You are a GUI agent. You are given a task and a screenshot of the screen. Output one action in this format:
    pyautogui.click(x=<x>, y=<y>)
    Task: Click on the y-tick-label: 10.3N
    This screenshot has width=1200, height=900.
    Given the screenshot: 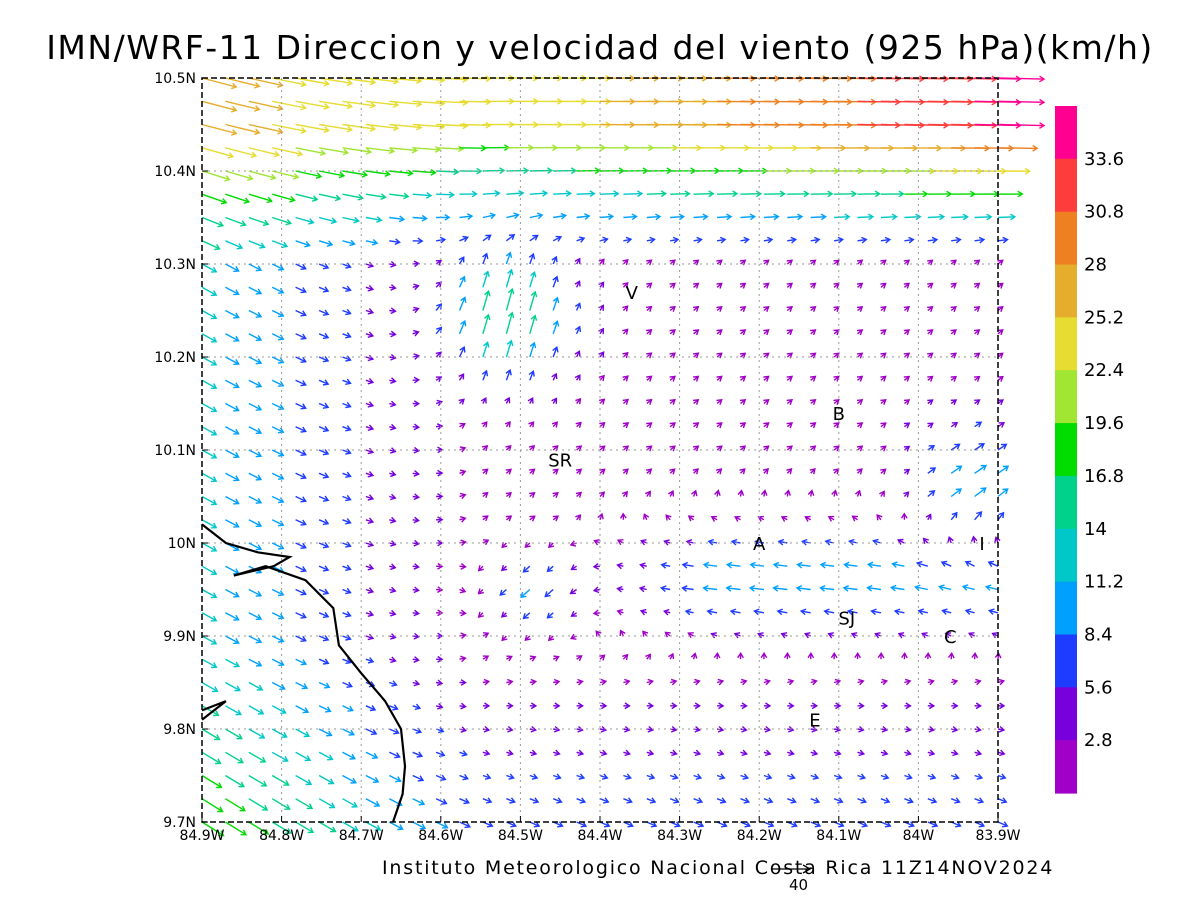 What is the action you would take?
    pyautogui.click(x=175, y=265)
    